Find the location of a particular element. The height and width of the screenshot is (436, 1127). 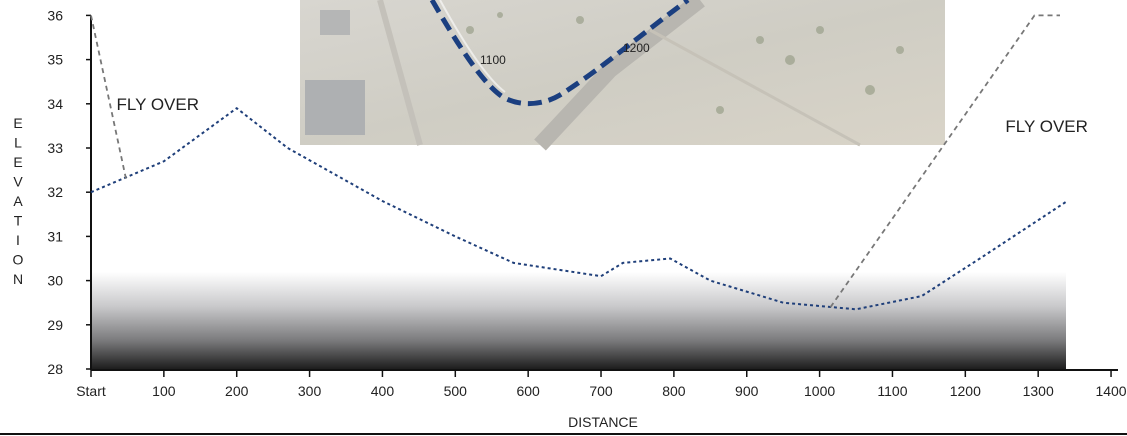

annotations: FLY OVER FLY OVER is located at coordinates (602, 115).